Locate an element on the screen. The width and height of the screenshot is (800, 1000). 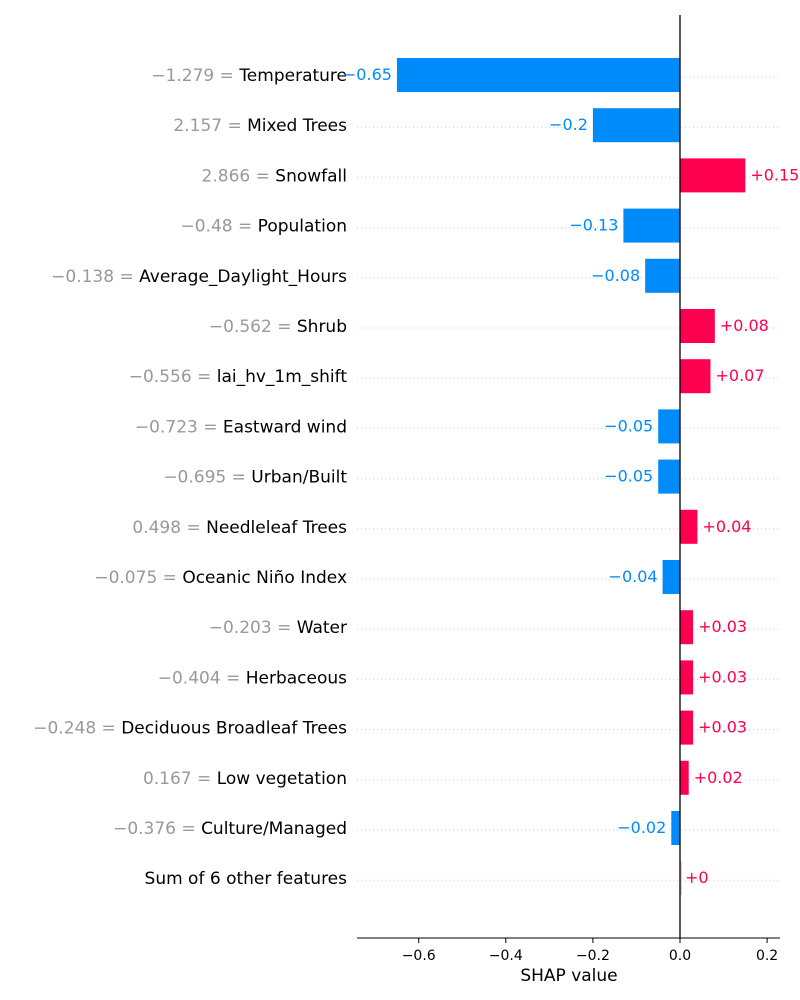
feature-value: 2.157 is located at coordinates (197, 126).